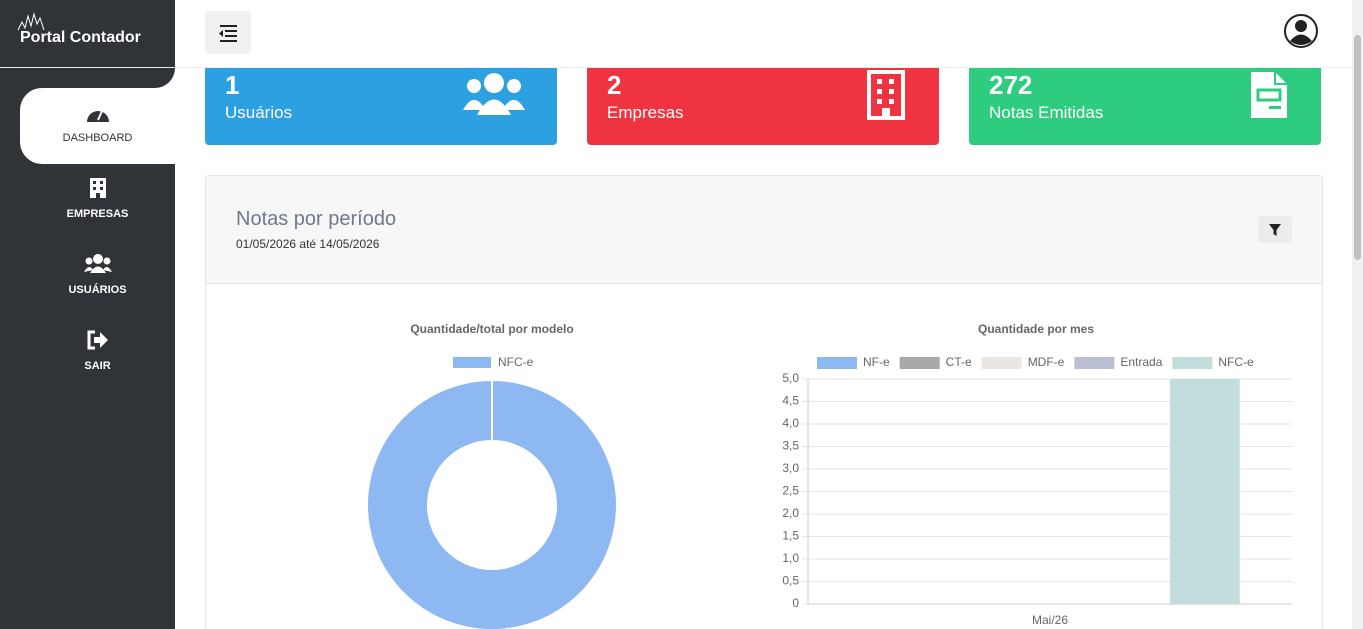  Describe the element at coordinates (316, 219) in the screenshot. I see `panel-title: Notas por período` at that location.